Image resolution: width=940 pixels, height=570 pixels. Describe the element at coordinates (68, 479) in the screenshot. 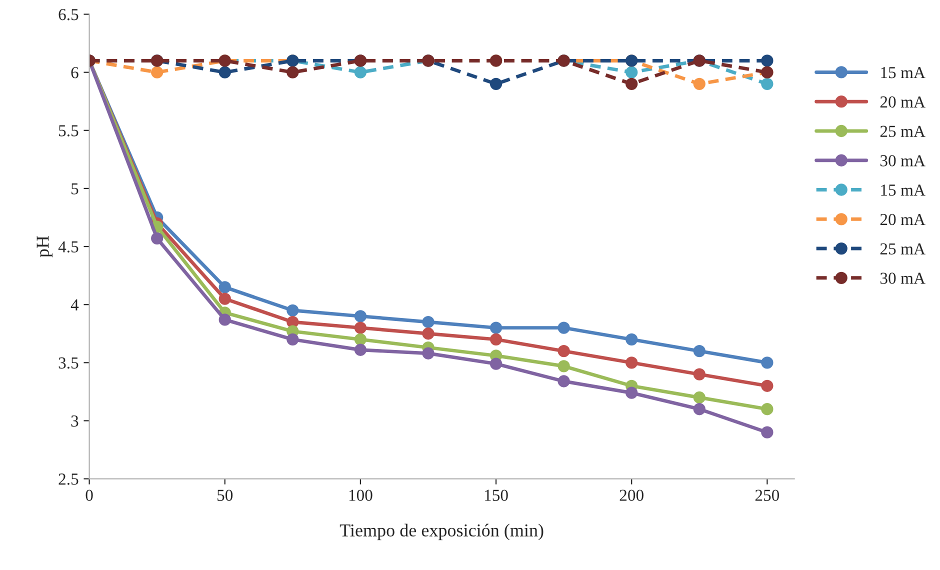

I see `y-tick-label: 2.5` at that location.